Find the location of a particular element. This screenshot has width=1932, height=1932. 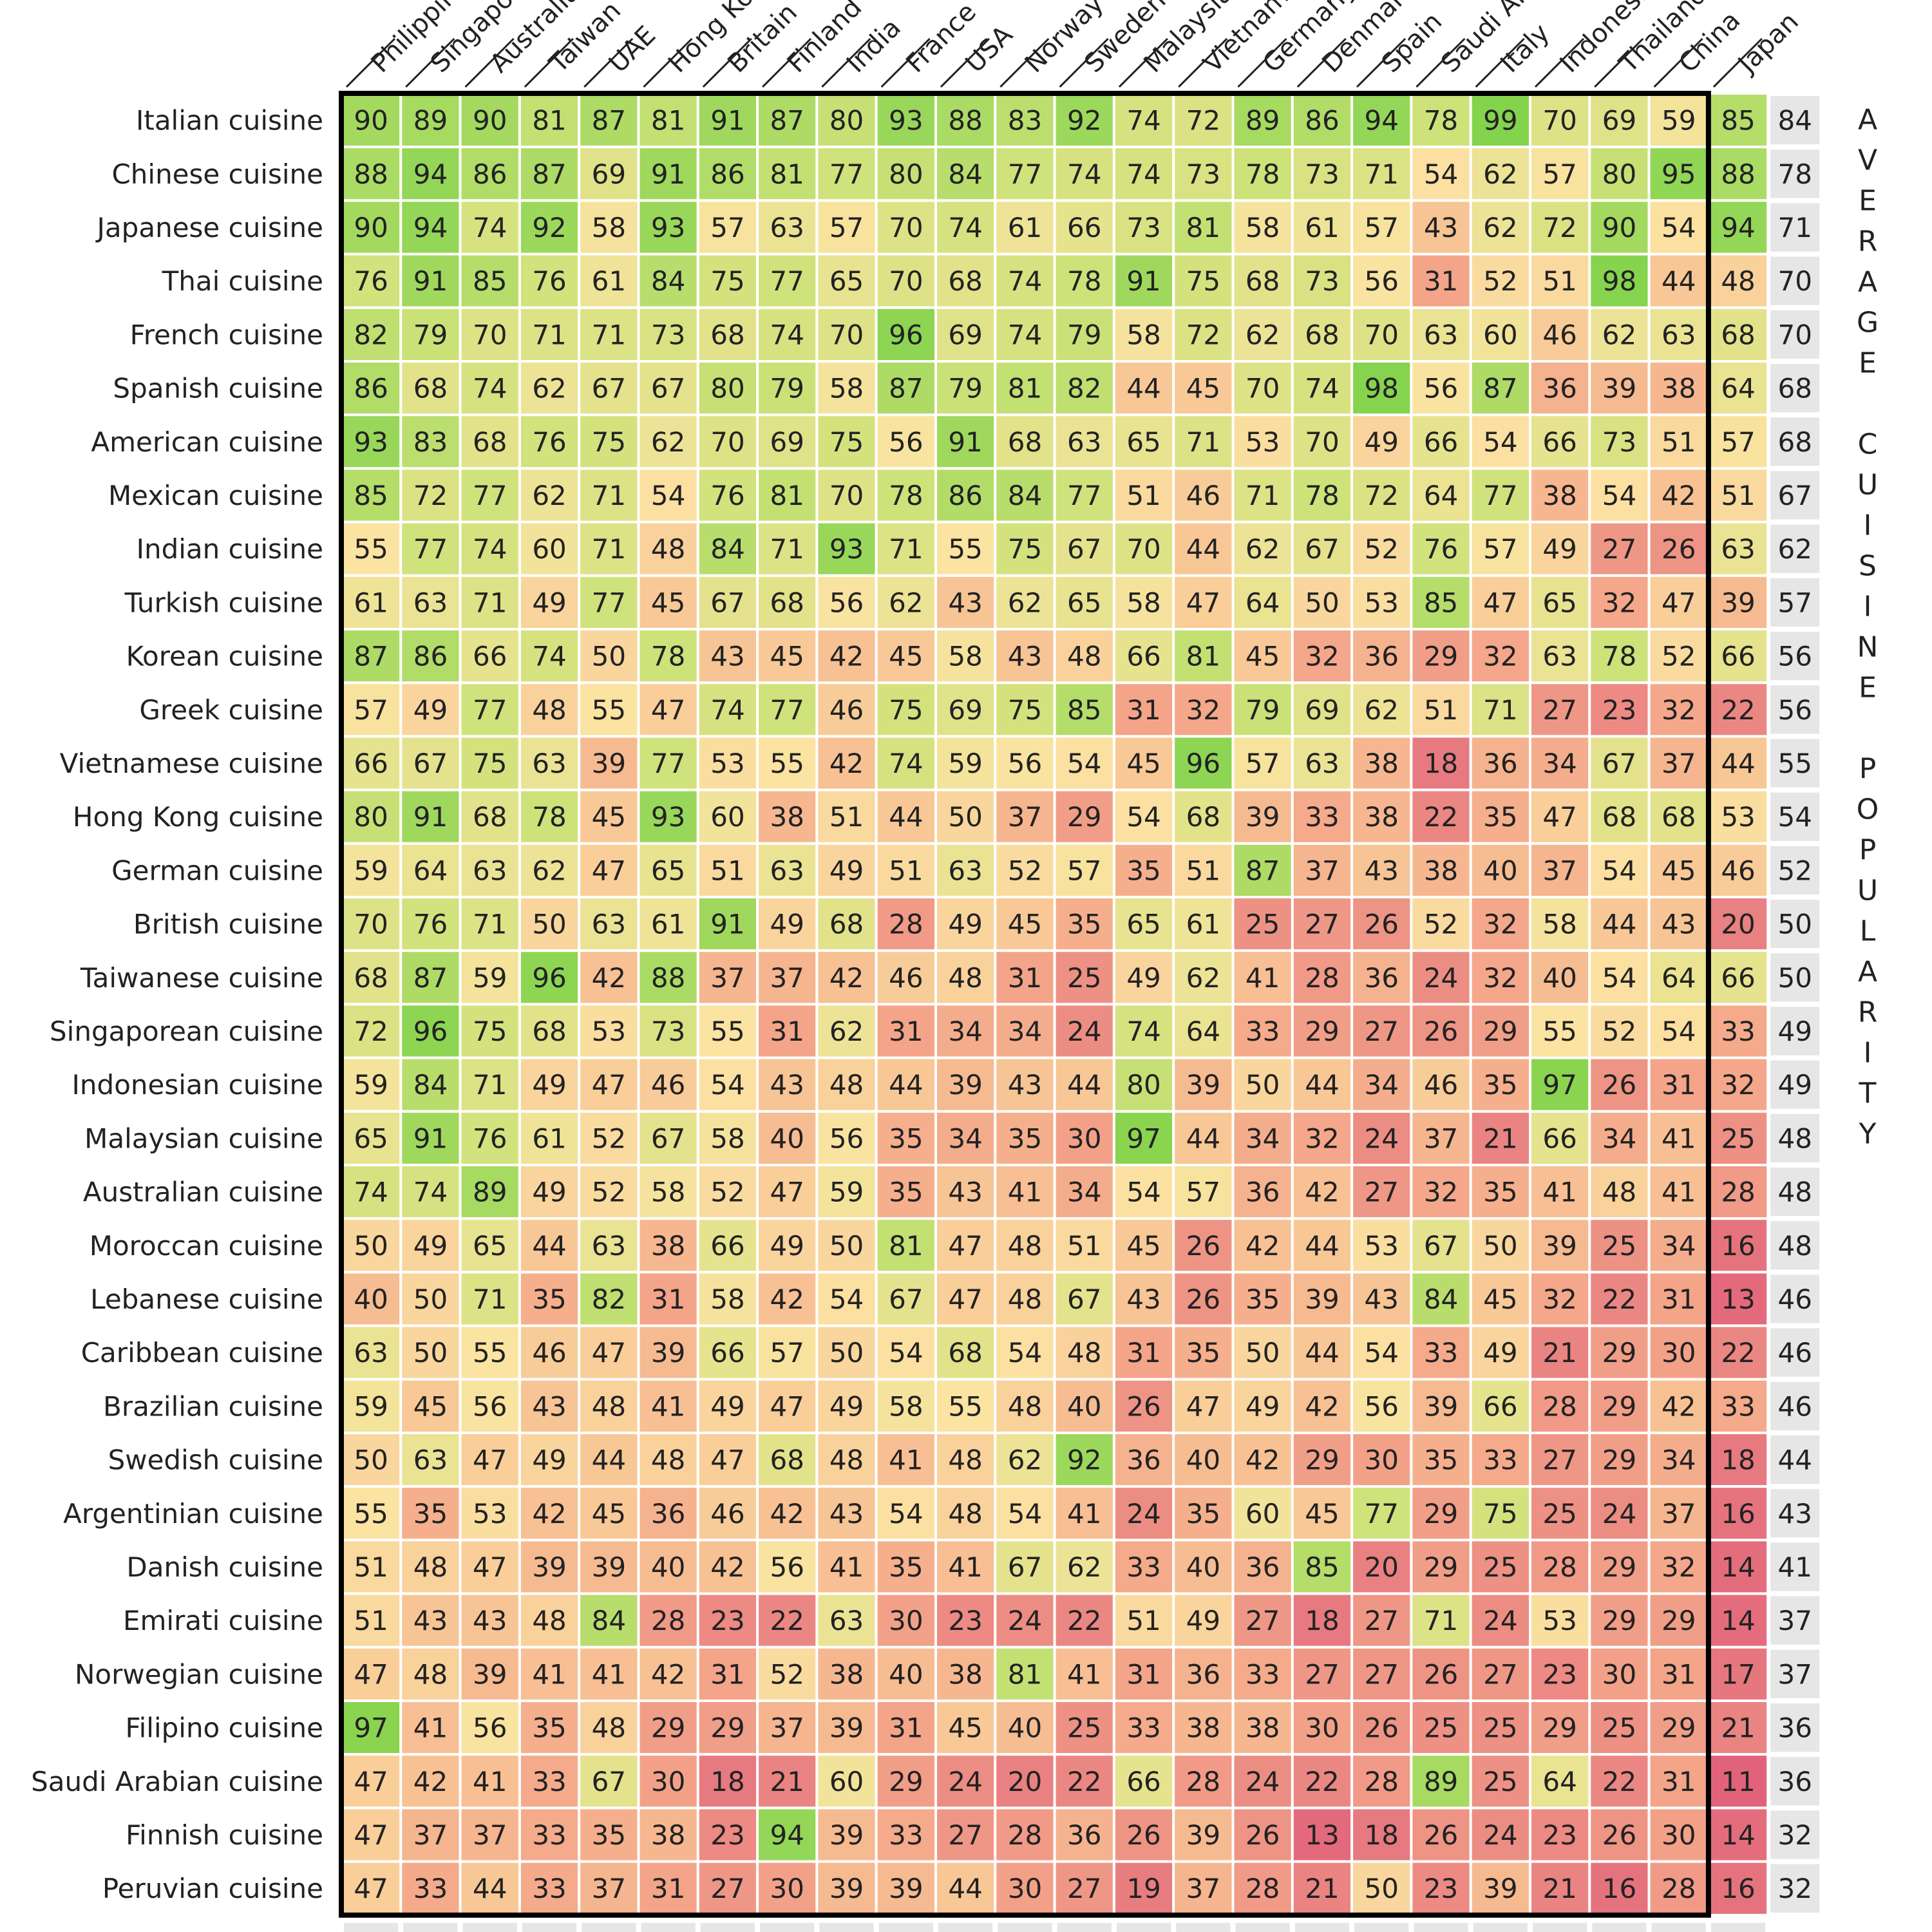

cell-value-label: 69 is located at coordinates (965, 710).